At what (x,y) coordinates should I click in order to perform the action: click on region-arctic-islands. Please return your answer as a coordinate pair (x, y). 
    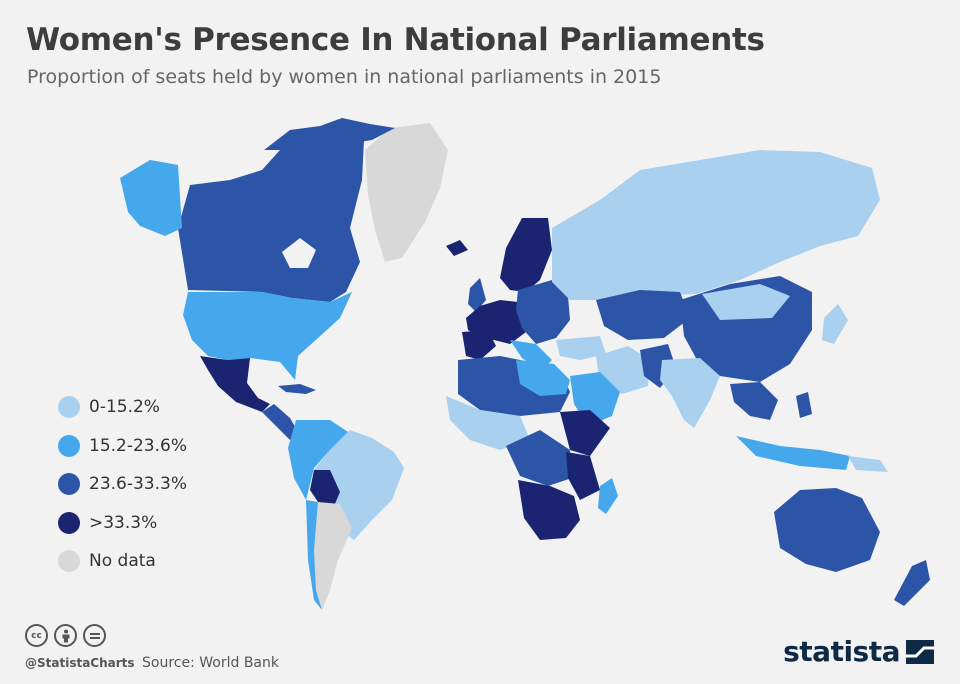
    Looking at the image, I should click on (329, 134).